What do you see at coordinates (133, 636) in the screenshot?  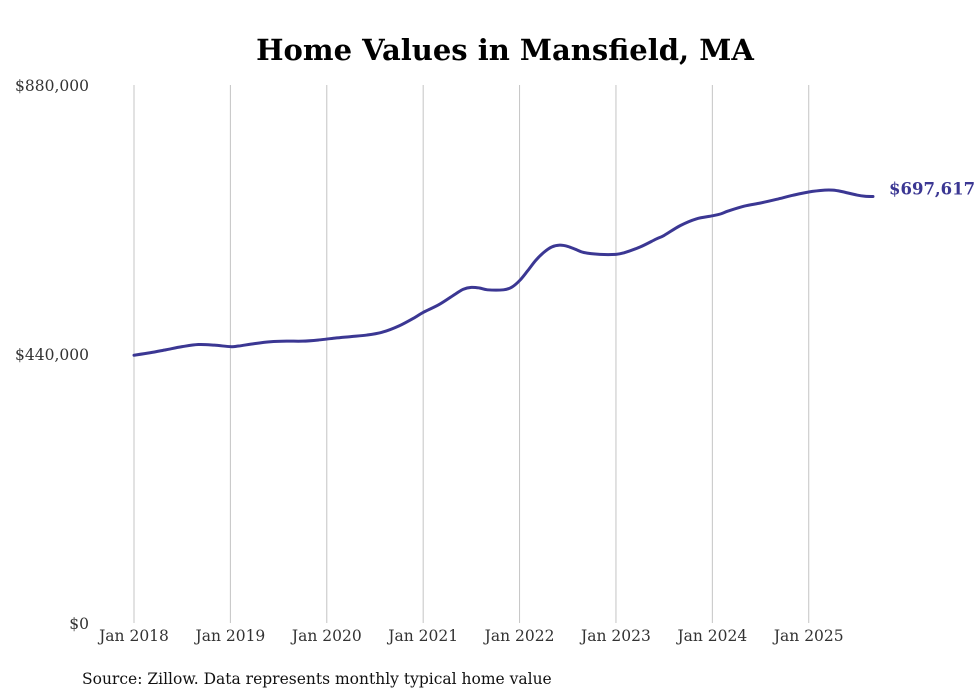 I see `x-tick-label-0: Jan 2018` at bounding box center [133, 636].